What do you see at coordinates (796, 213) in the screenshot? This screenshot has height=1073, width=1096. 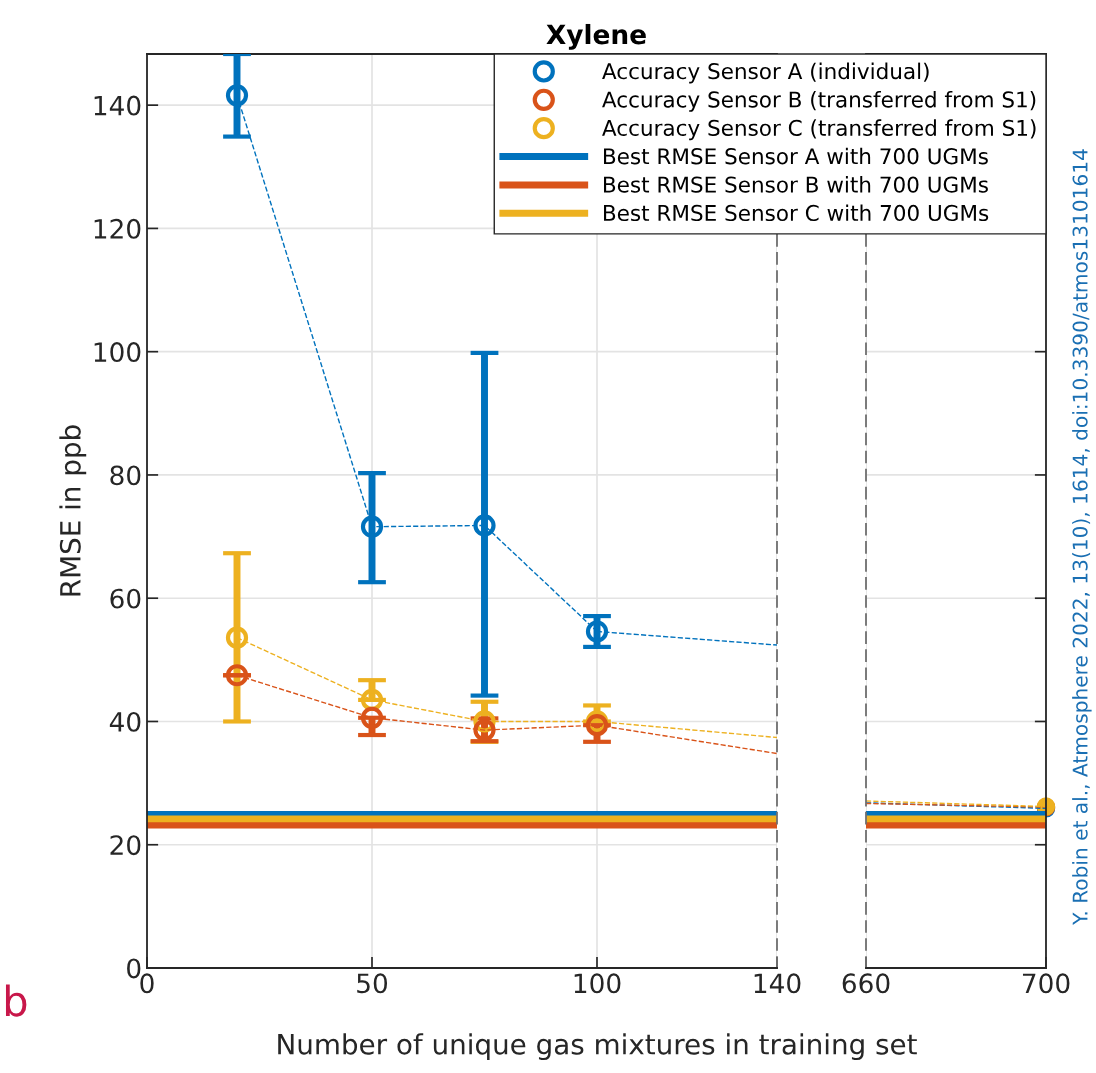 I see `legend-label: Best RMSE Sensor C with 700 UGMs` at bounding box center [796, 213].